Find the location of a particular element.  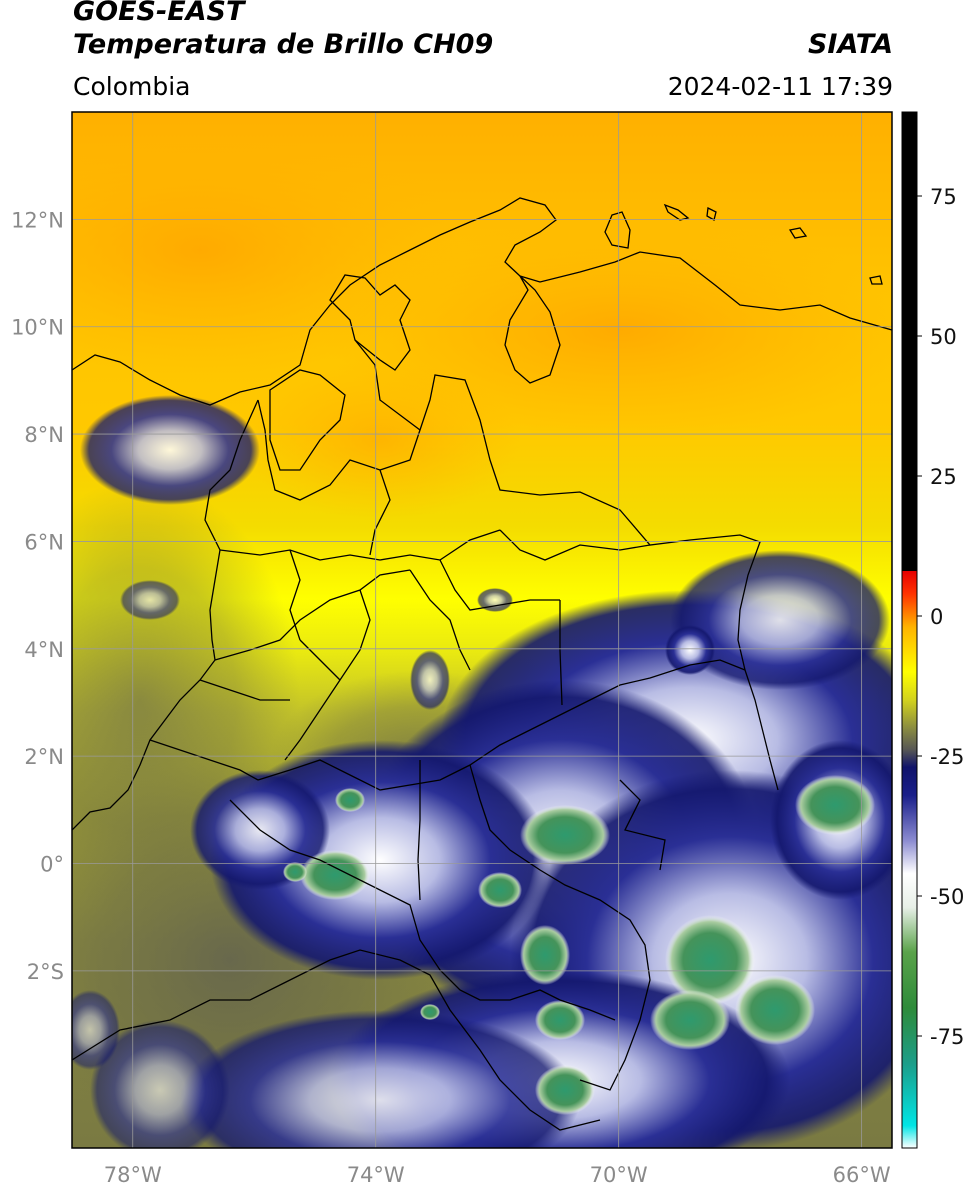

lon-tick-label: 74°W is located at coordinates (376, 1175).